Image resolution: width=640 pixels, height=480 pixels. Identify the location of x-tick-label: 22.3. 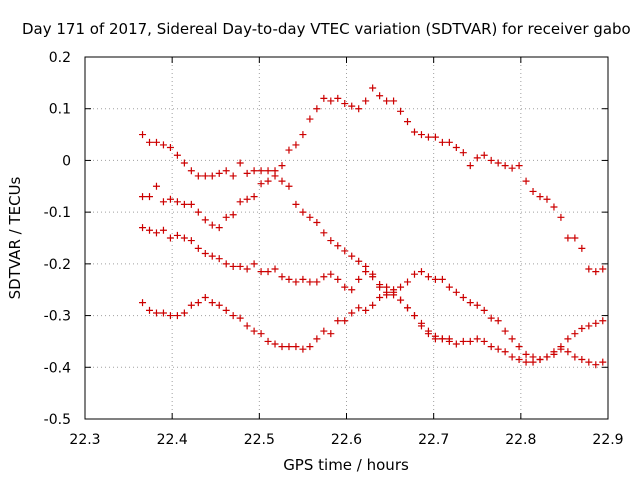
(84, 440).